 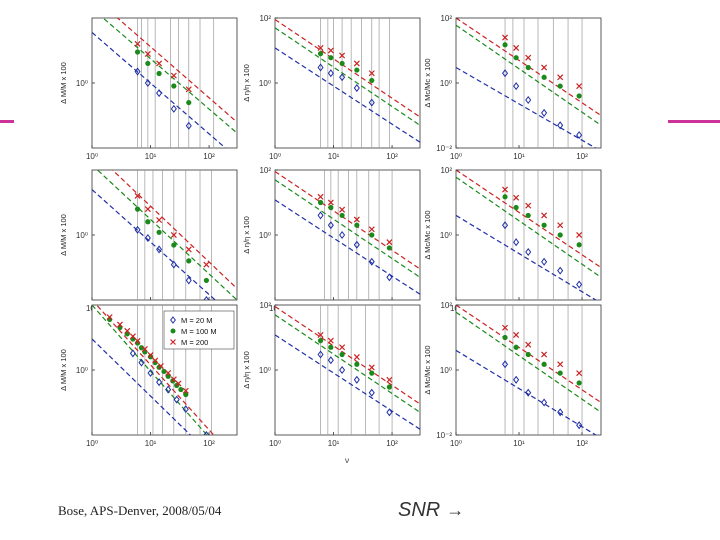 I want to click on x-tick-label: 10¹, so click(x=519, y=443).